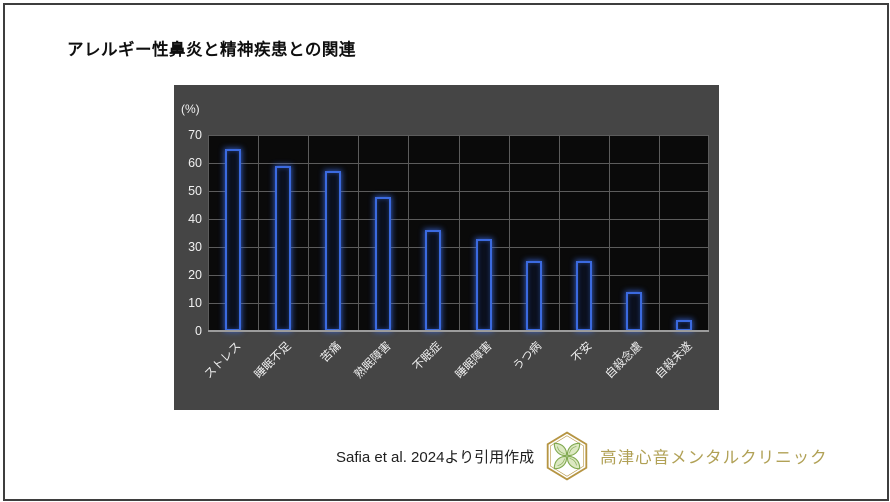  What do you see at coordinates (273, 361) in the screenshot?
I see `x-category-label: 睡眠不足` at bounding box center [273, 361].